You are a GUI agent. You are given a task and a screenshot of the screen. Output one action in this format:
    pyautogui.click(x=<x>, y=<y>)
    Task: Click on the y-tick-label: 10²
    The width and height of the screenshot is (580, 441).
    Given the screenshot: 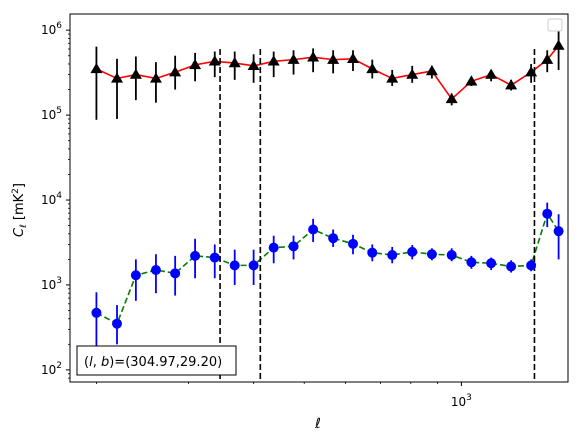 What is the action you would take?
    pyautogui.click(x=51, y=369)
    